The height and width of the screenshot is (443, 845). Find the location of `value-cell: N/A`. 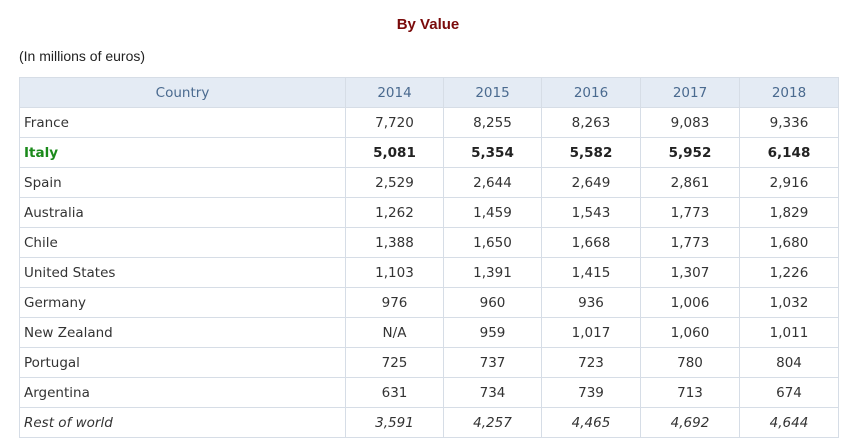

value-cell: N/A is located at coordinates (394, 332).